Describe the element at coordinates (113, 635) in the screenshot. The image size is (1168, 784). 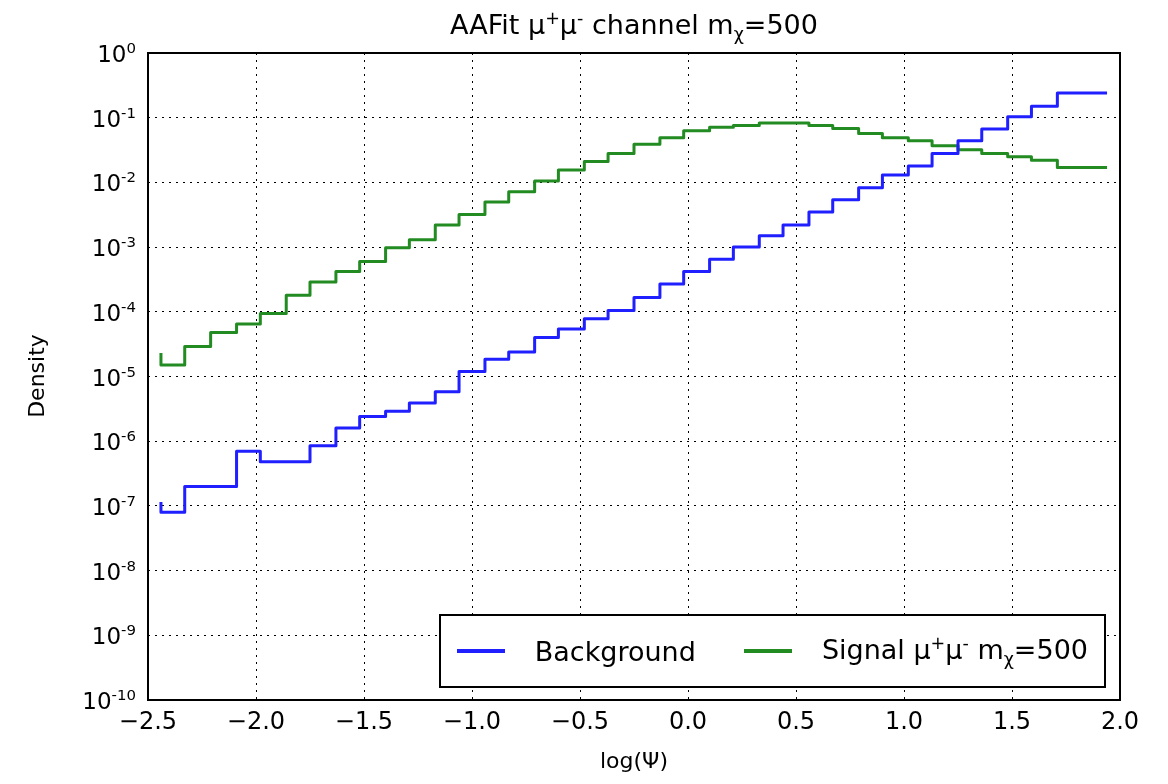
I see `y-tick-label: 10$^{-9}$` at that location.